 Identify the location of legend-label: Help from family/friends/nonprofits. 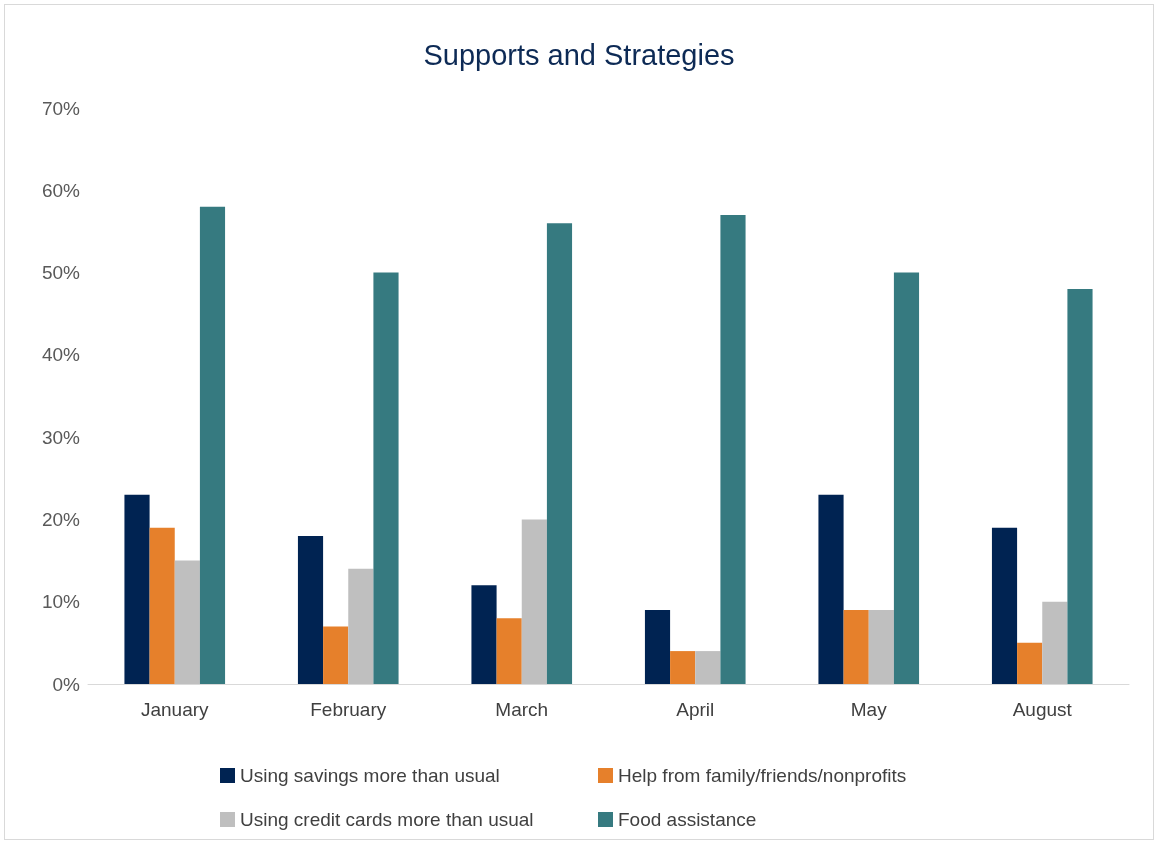
(762, 775).